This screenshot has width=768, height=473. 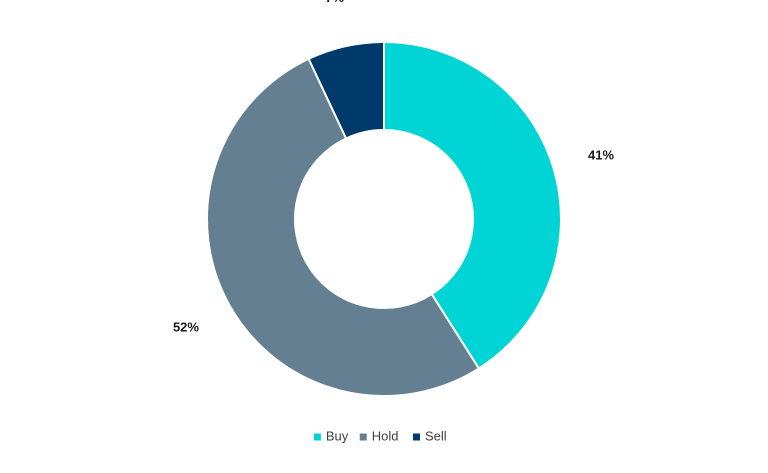 I want to click on legend-label-buy: Buy, so click(x=337, y=435).